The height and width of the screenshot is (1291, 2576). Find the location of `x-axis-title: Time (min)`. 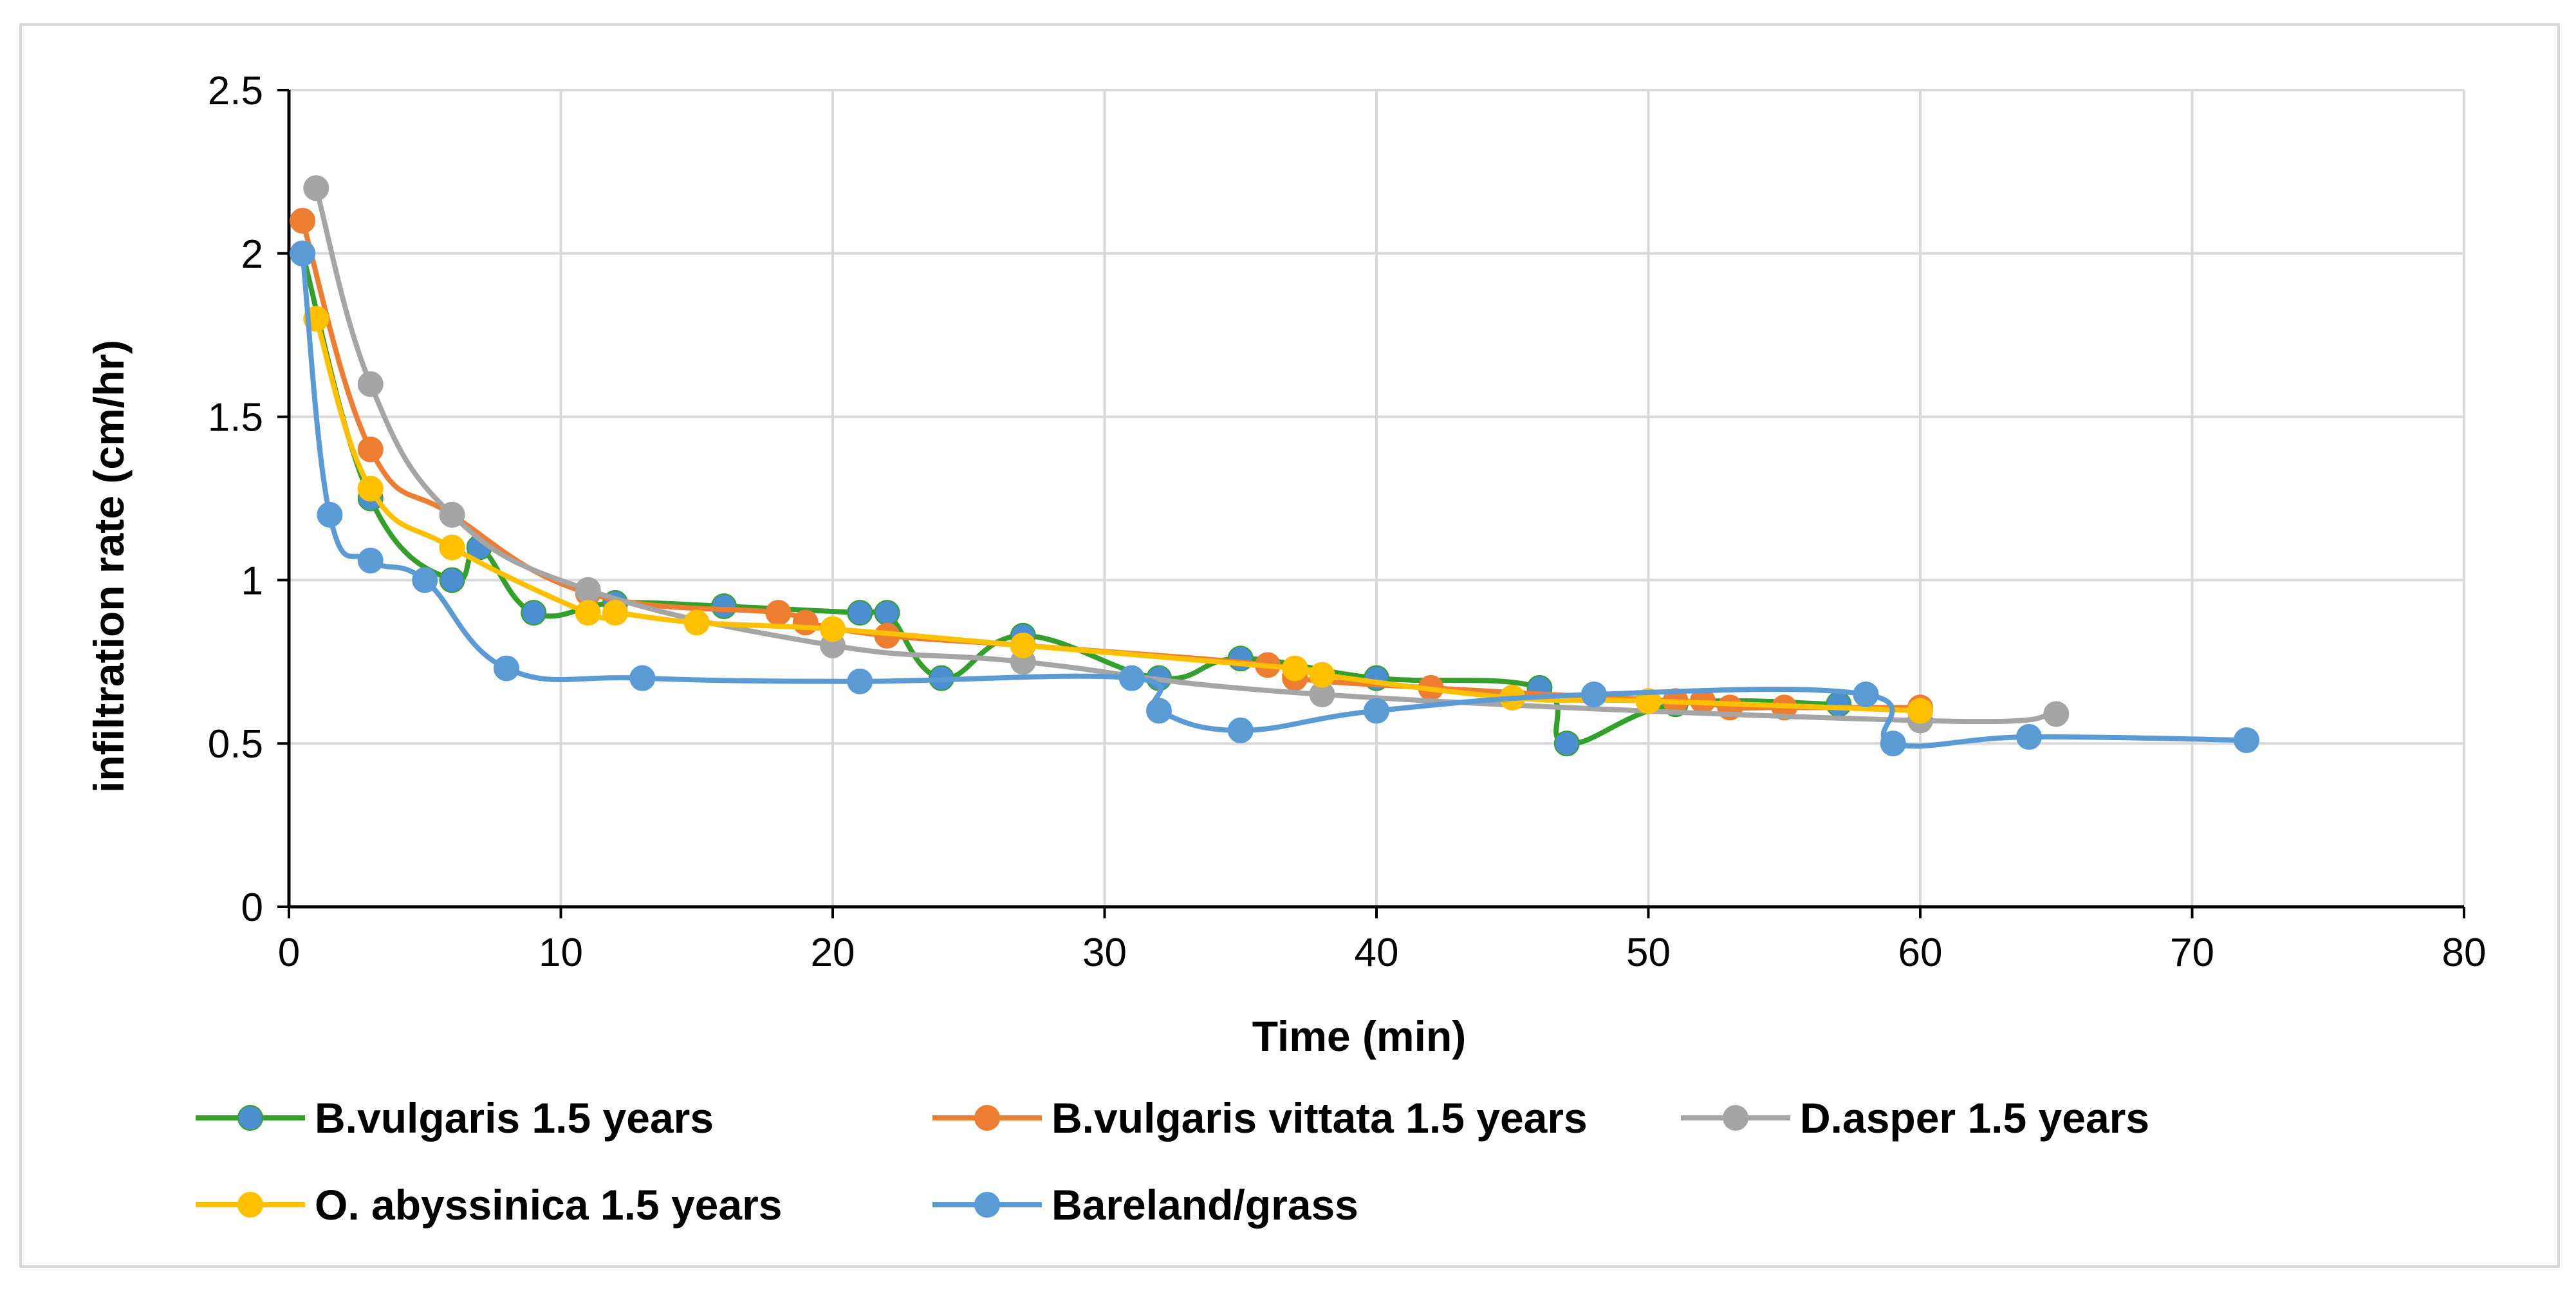

x-axis-title: Time (min) is located at coordinates (1359, 1036).